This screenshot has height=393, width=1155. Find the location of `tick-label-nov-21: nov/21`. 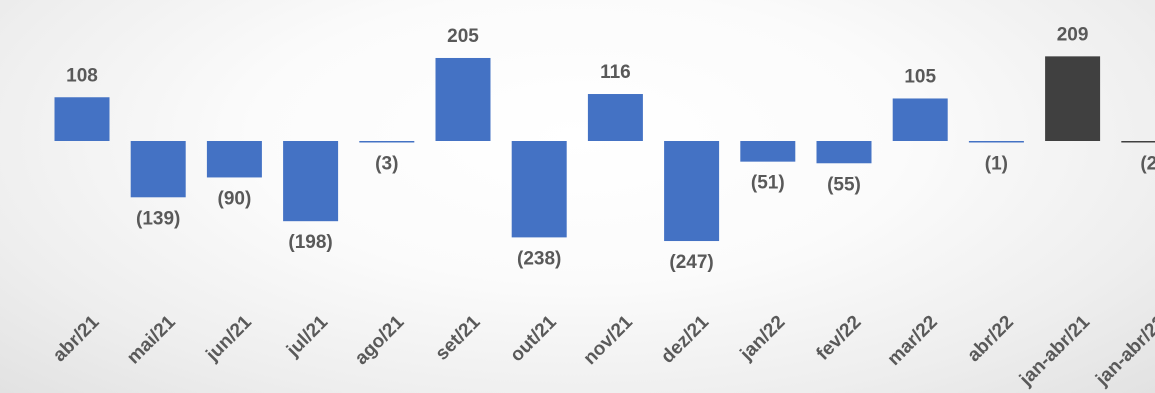

tick-label-nov-21: nov/21 is located at coordinates (609, 340).